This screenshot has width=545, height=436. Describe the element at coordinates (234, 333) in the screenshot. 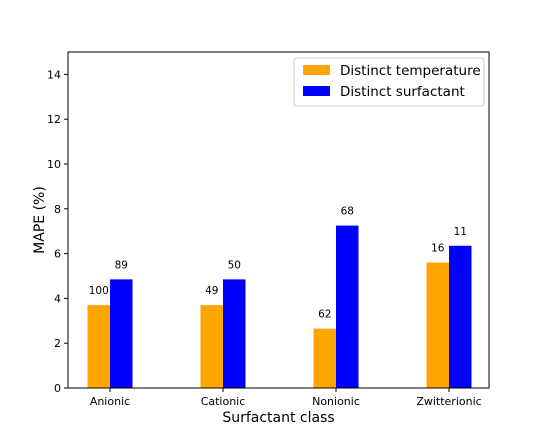

I see `bar-cationic-distinct-surfactant` at that location.